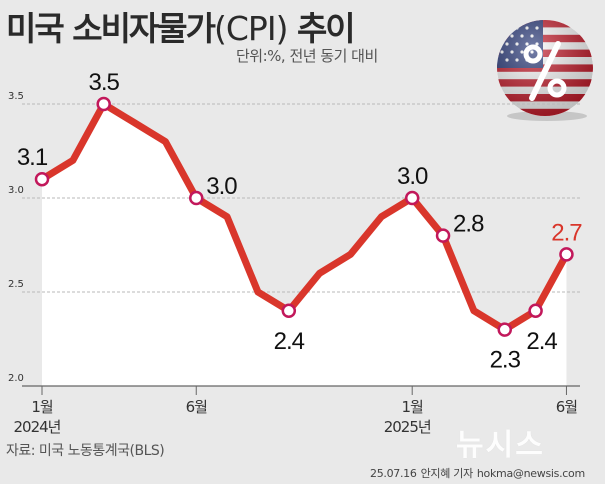 The width and height of the screenshot is (605, 484). What do you see at coordinates (541, 341) in the screenshot?
I see `data-label-16: 2.4` at bounding box center [541, 341].